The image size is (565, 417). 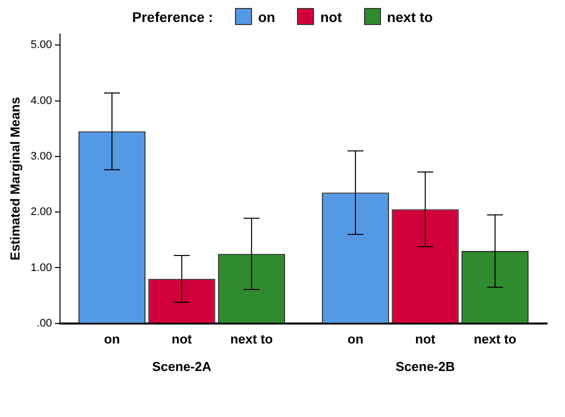 I want to click on y-tick-label: 2.00, so click(x=41, y=212).